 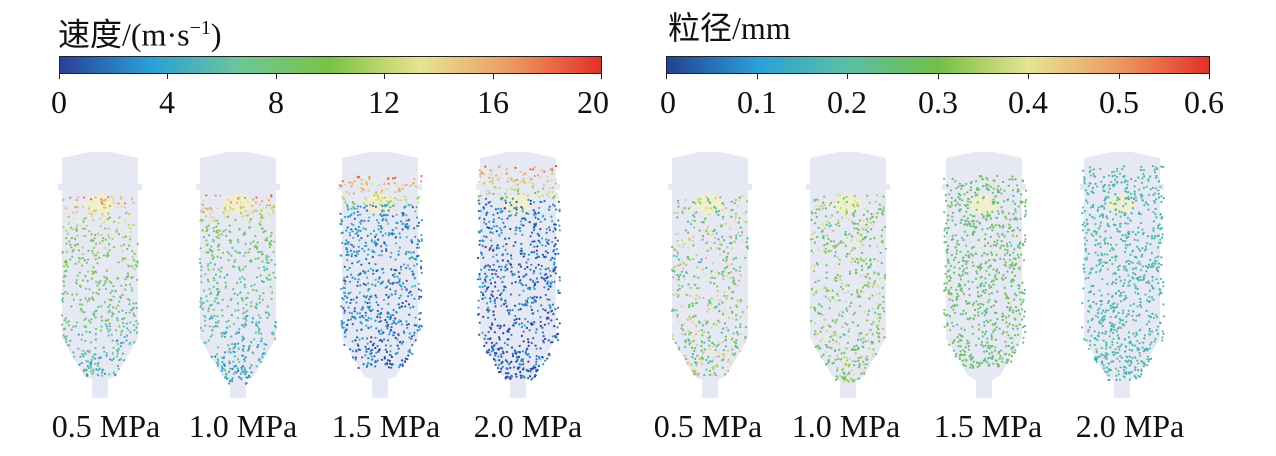 I want to click on vessel-outline, so click(x=238, y=275).